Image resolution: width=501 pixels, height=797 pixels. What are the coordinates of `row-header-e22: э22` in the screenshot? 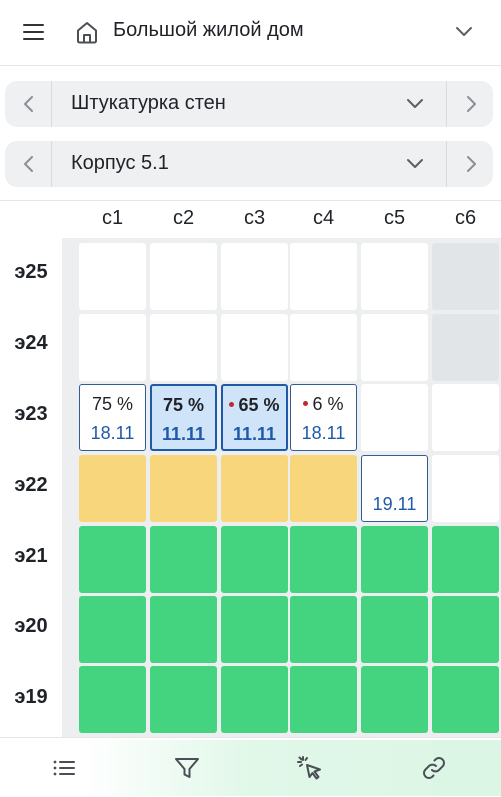 It's located at (31, 485).